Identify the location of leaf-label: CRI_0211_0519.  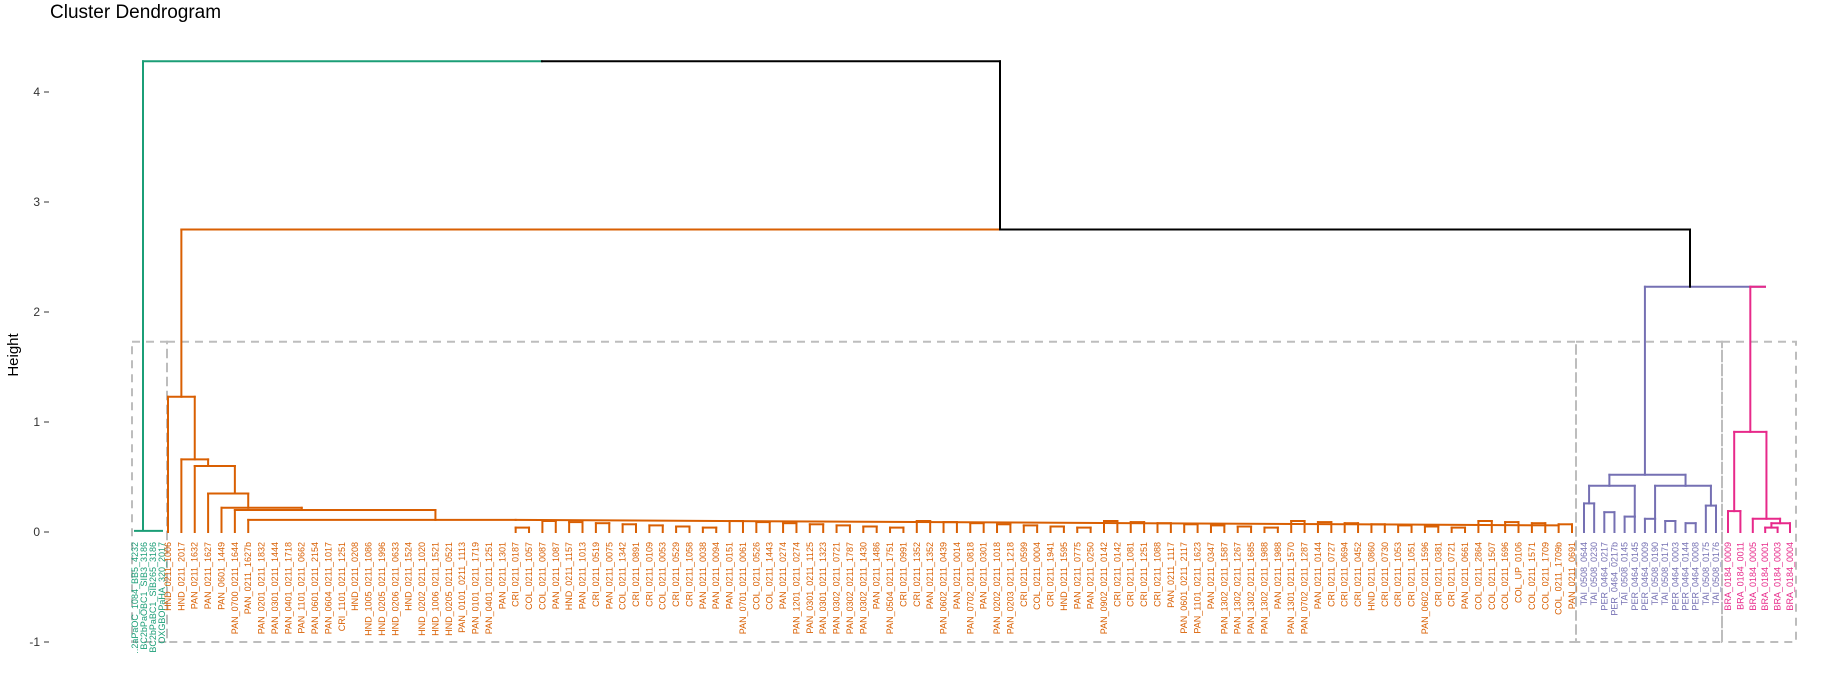
(596, 574).